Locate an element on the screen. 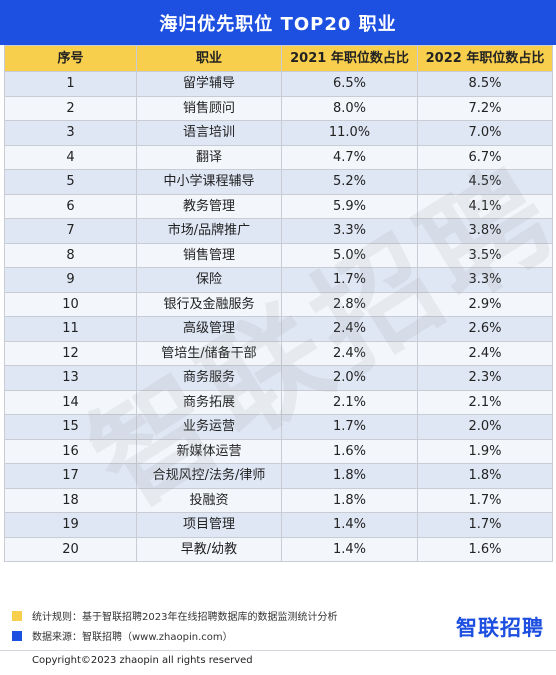 The height and width of the screenshot is (675, 556). occupation-cell: 合规风控/法务/律师 is located at coordinates (209, 476).